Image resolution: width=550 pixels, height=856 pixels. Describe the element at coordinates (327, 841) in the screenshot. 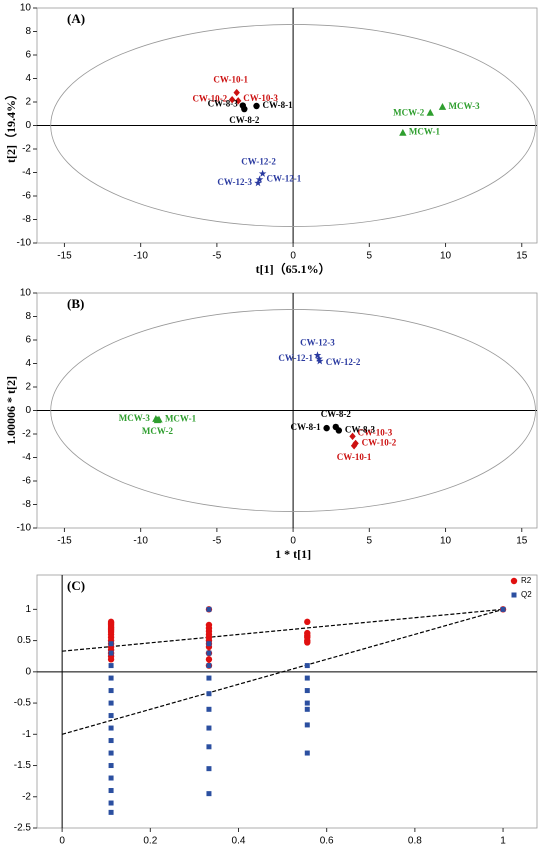

I see `x-tick-label: 0.6` at that location.